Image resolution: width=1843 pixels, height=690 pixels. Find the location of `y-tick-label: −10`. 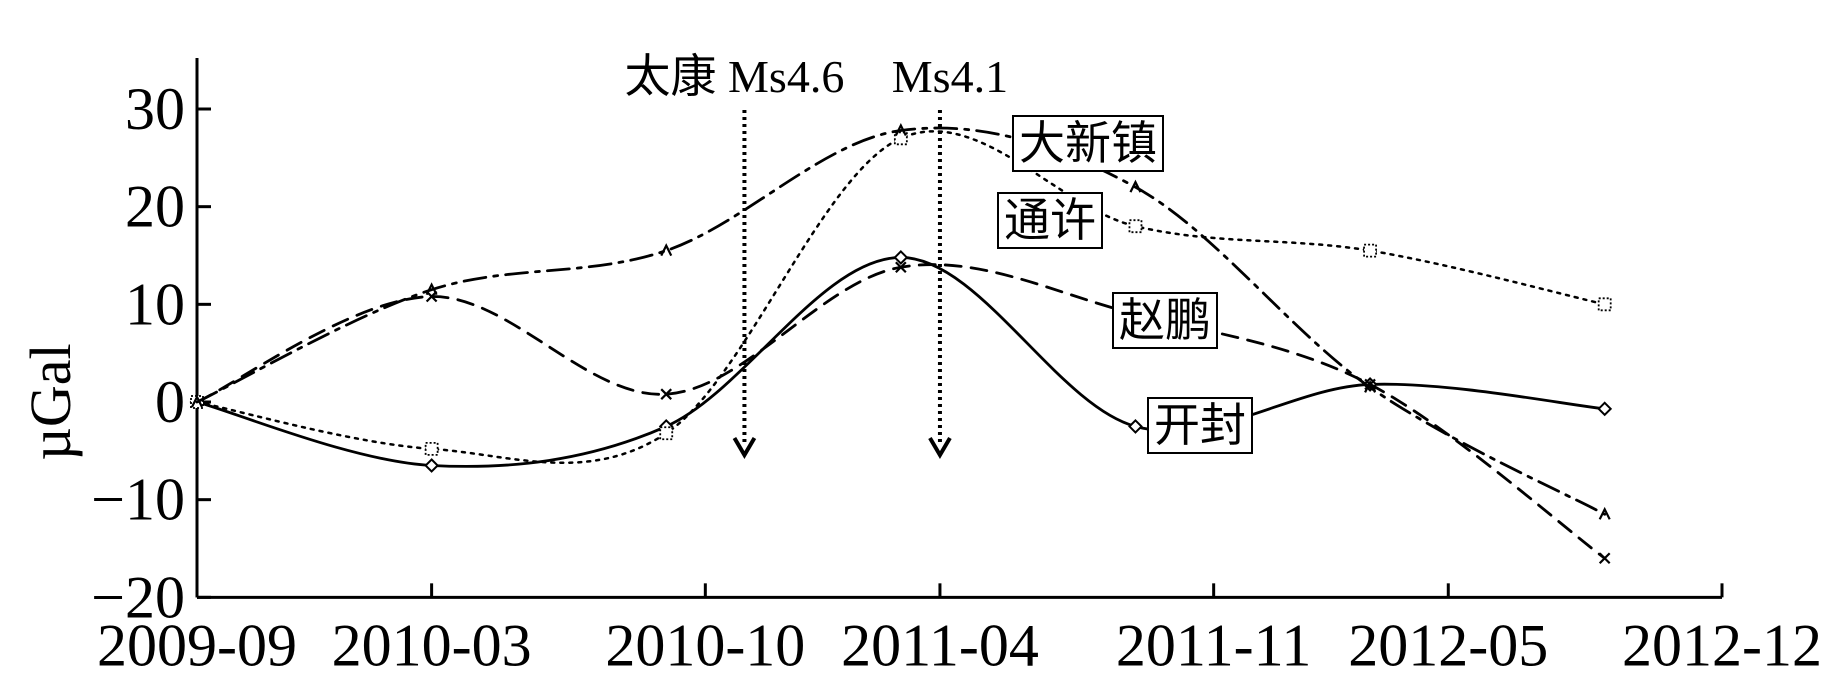

y-tick-label: −10 is located at coordinates (138, 500).